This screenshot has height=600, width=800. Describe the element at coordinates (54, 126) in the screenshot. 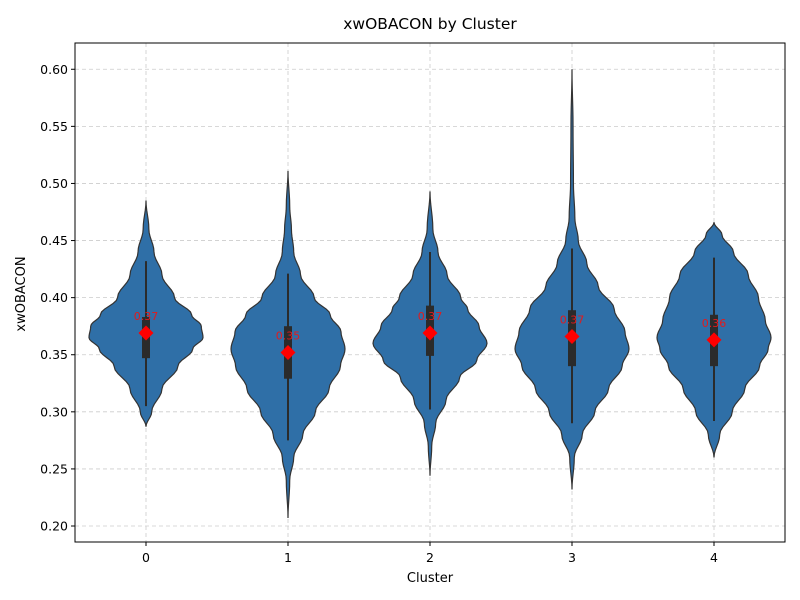

I see `y-tick-label: 0.55` at that location.